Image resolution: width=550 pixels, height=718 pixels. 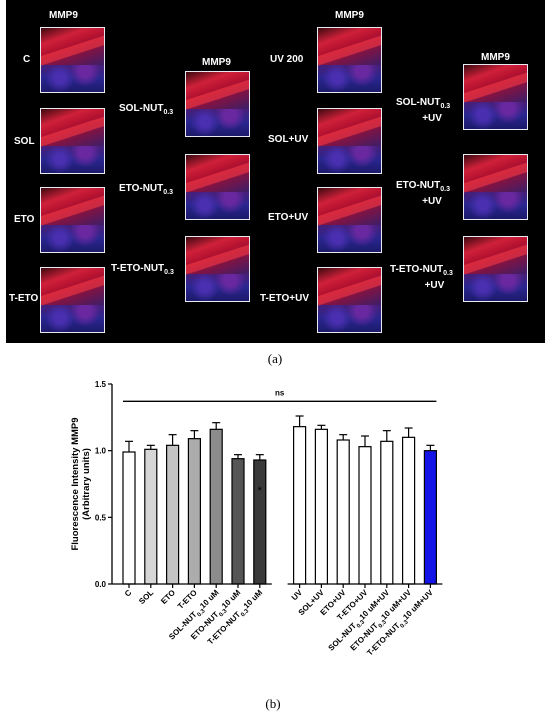 What do you see at coordinates (349, 220) in the screenshot?
I see `micrograph-eto-uv` at bounding box center [349, 220].